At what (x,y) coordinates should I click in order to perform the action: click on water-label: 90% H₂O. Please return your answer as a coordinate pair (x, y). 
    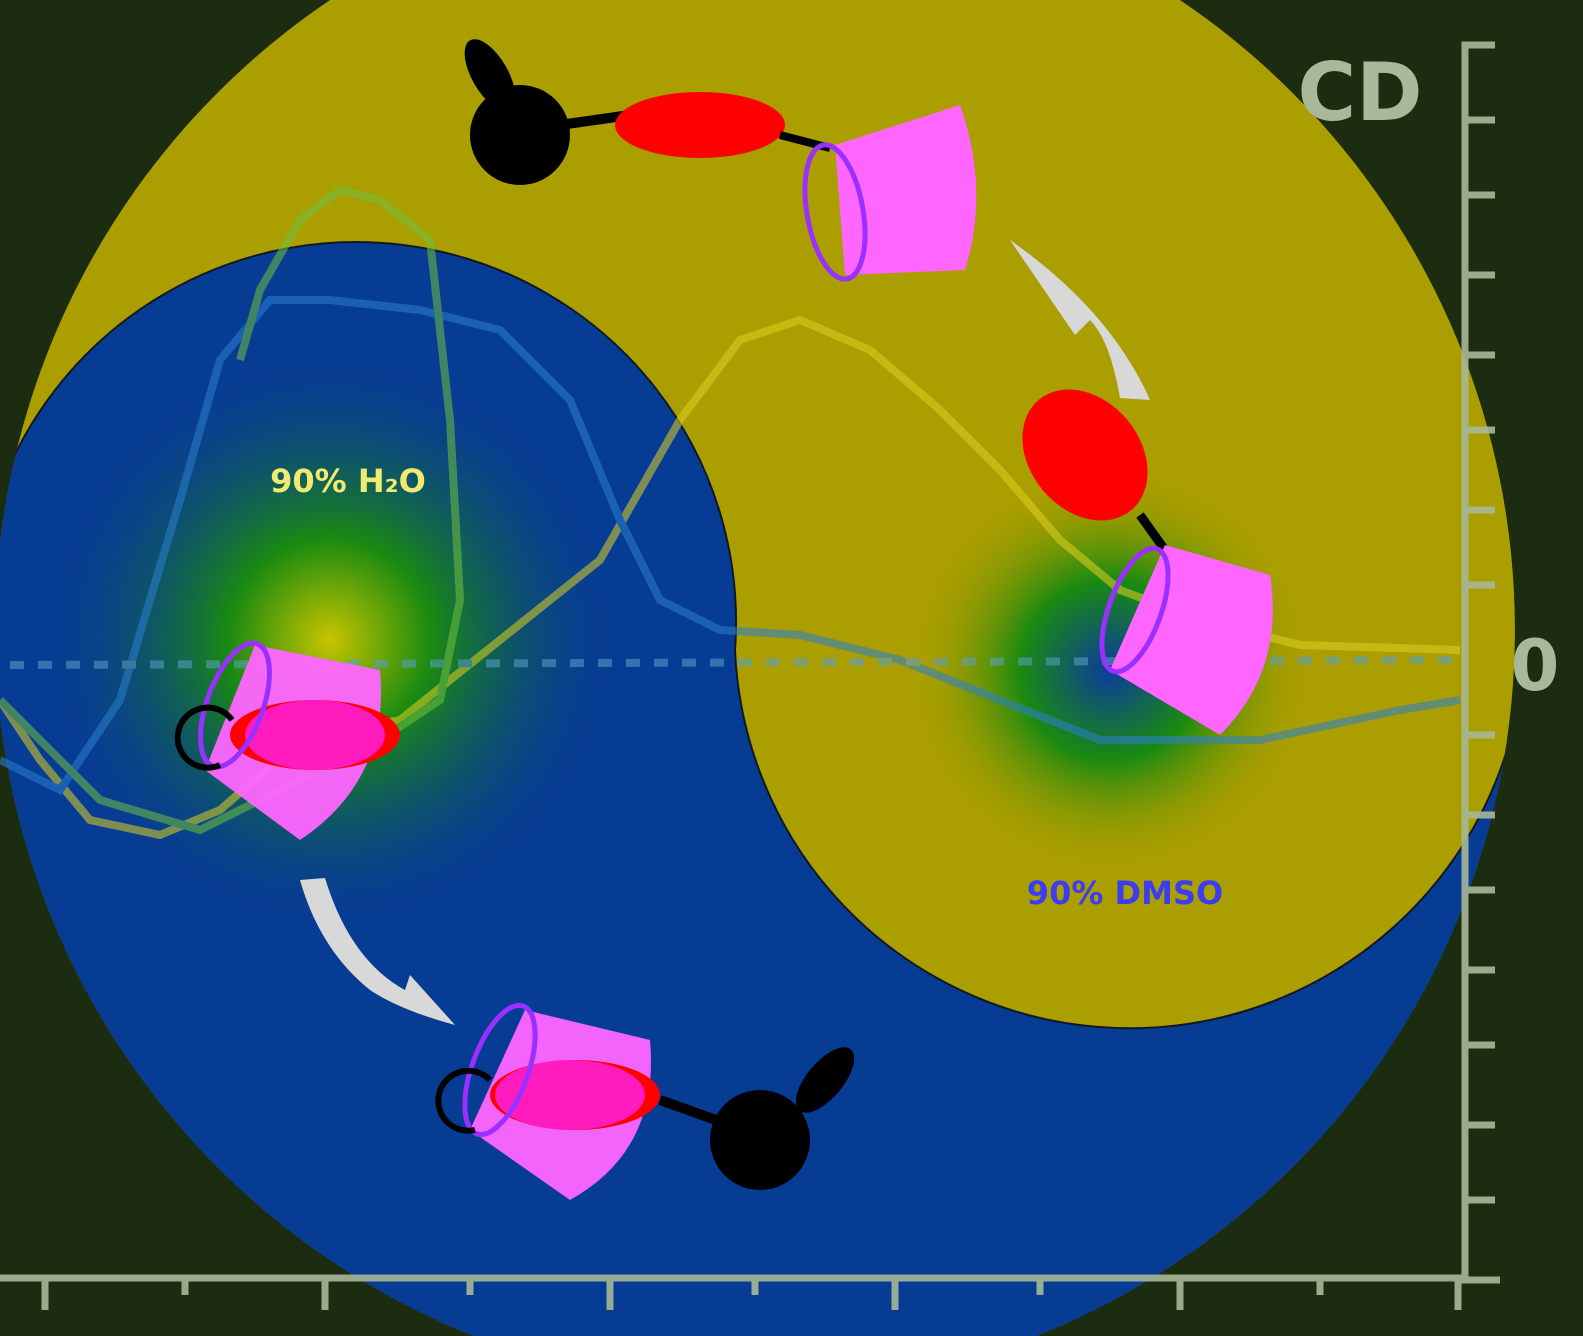
    Looking at the image, I should click on (348, 481).